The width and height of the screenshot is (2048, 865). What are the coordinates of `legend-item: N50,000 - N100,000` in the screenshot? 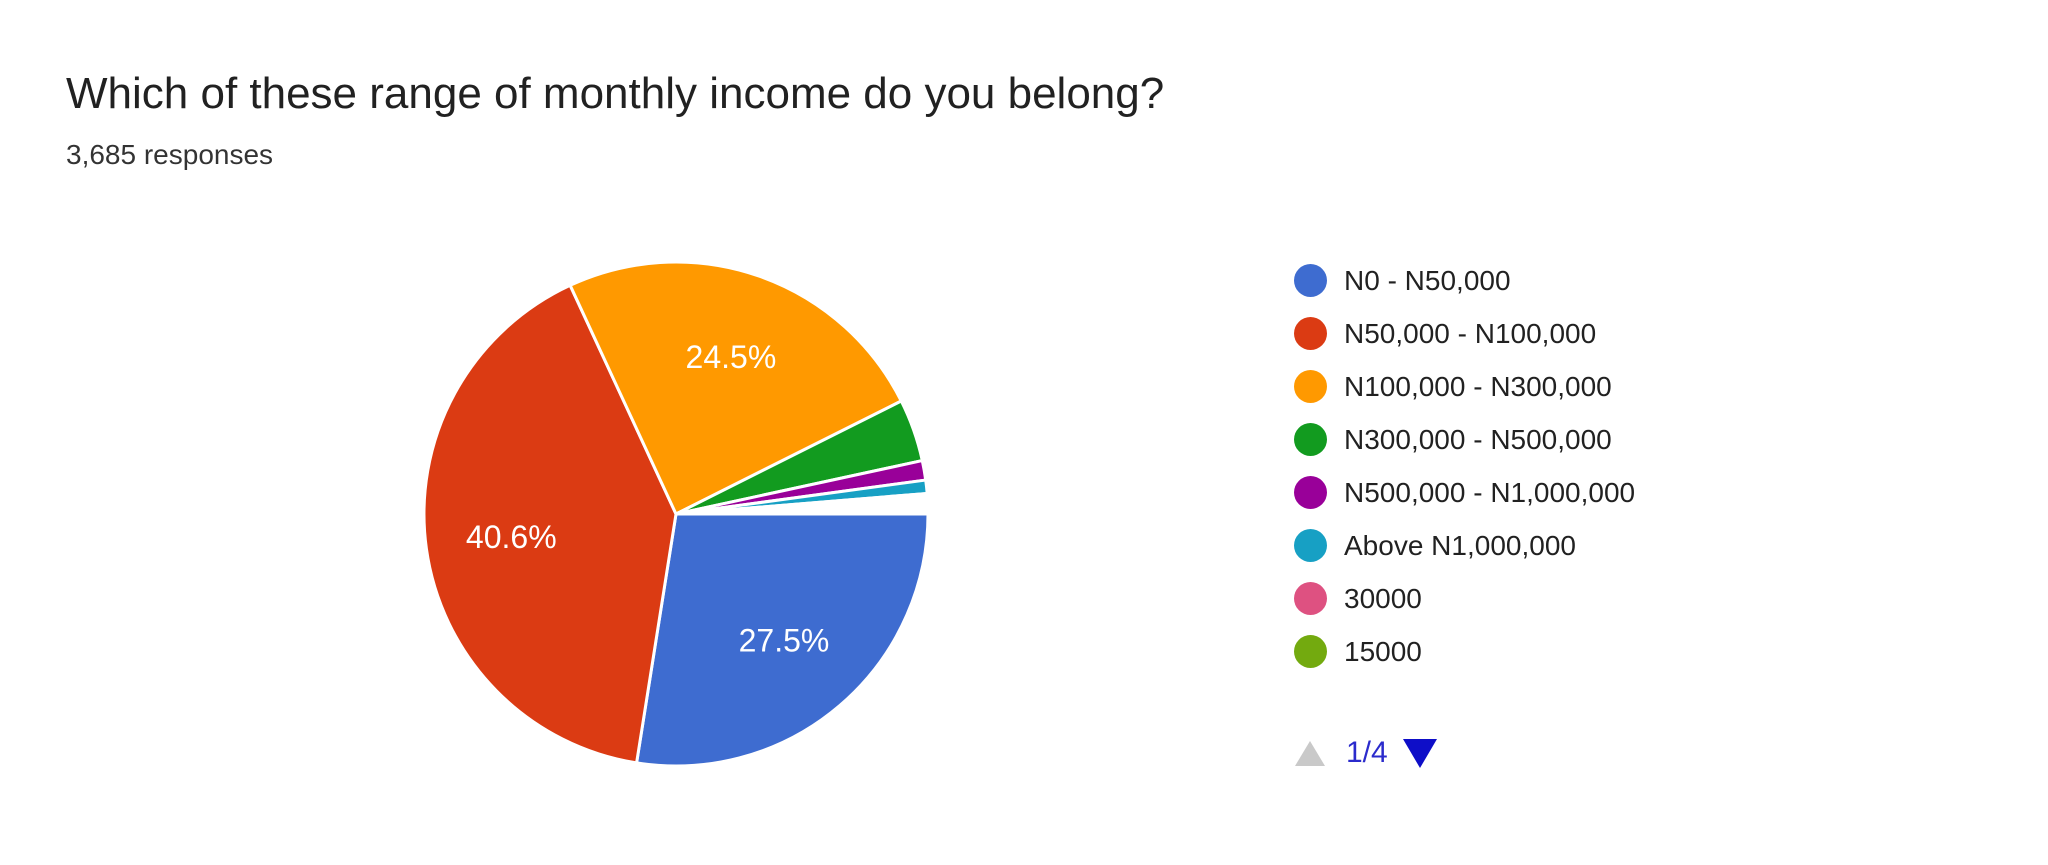 It's located at (1464, 333).